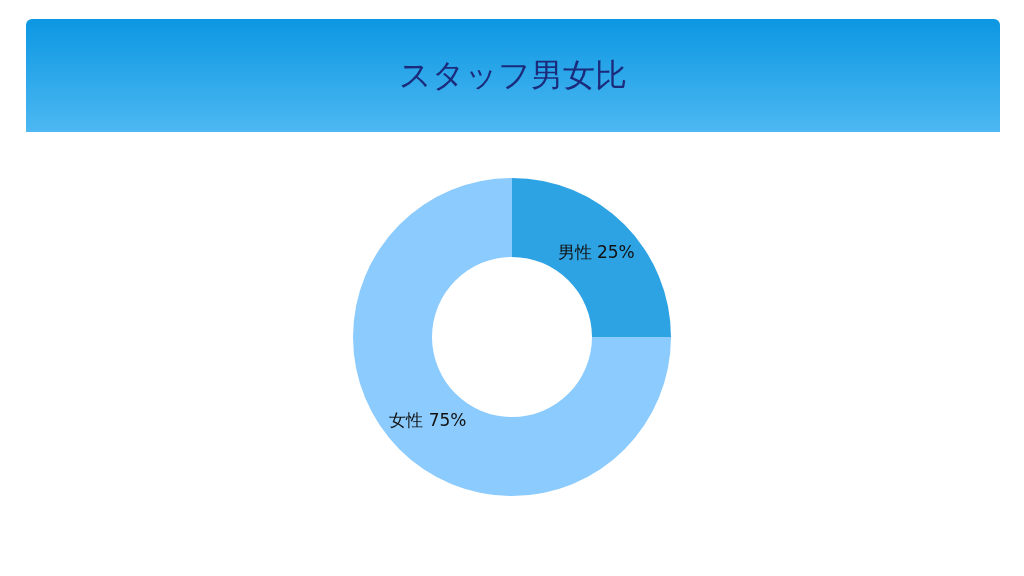 This screenshot has height=576, width=1024. I want to click on slice-label: 男性 25%, so click(596, 251).